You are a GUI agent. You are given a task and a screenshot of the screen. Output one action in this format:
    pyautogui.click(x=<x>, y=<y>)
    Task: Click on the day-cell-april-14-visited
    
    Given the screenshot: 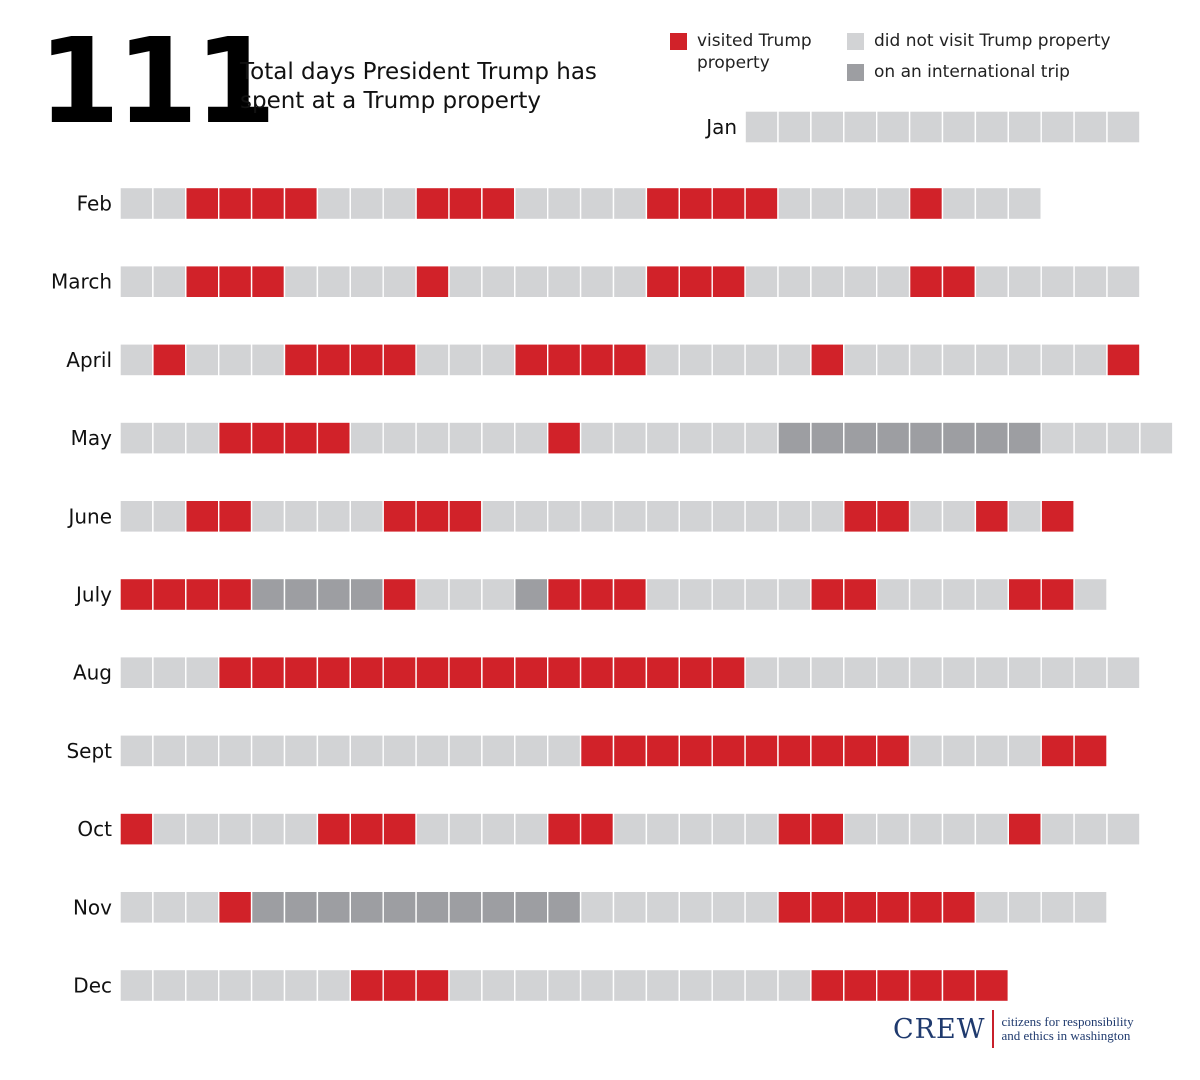 What is the action you would take?
    pyautogui.click(x=564, y=360)
    